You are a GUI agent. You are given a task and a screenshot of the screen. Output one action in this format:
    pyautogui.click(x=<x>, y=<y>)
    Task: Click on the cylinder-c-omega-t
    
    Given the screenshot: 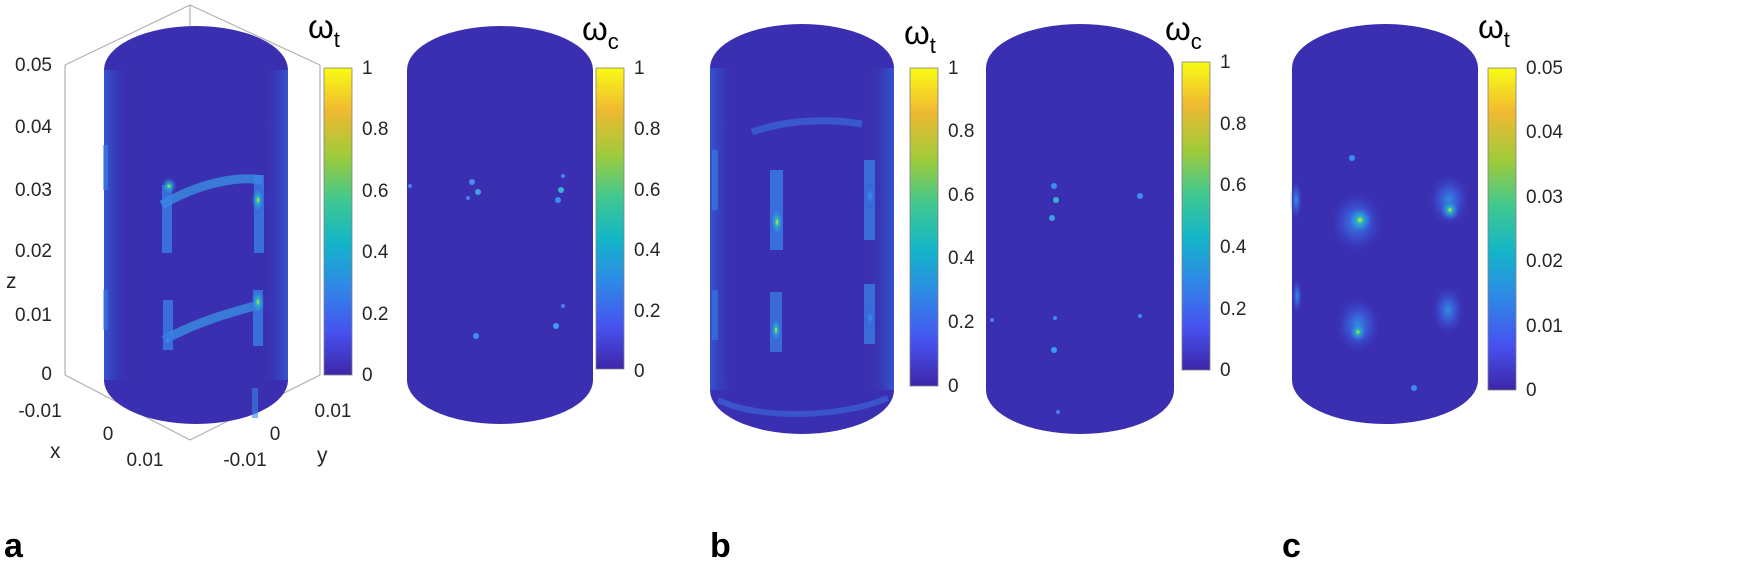 What is the action you would take?
    pyautogui.click(x=1384, y=224)
    